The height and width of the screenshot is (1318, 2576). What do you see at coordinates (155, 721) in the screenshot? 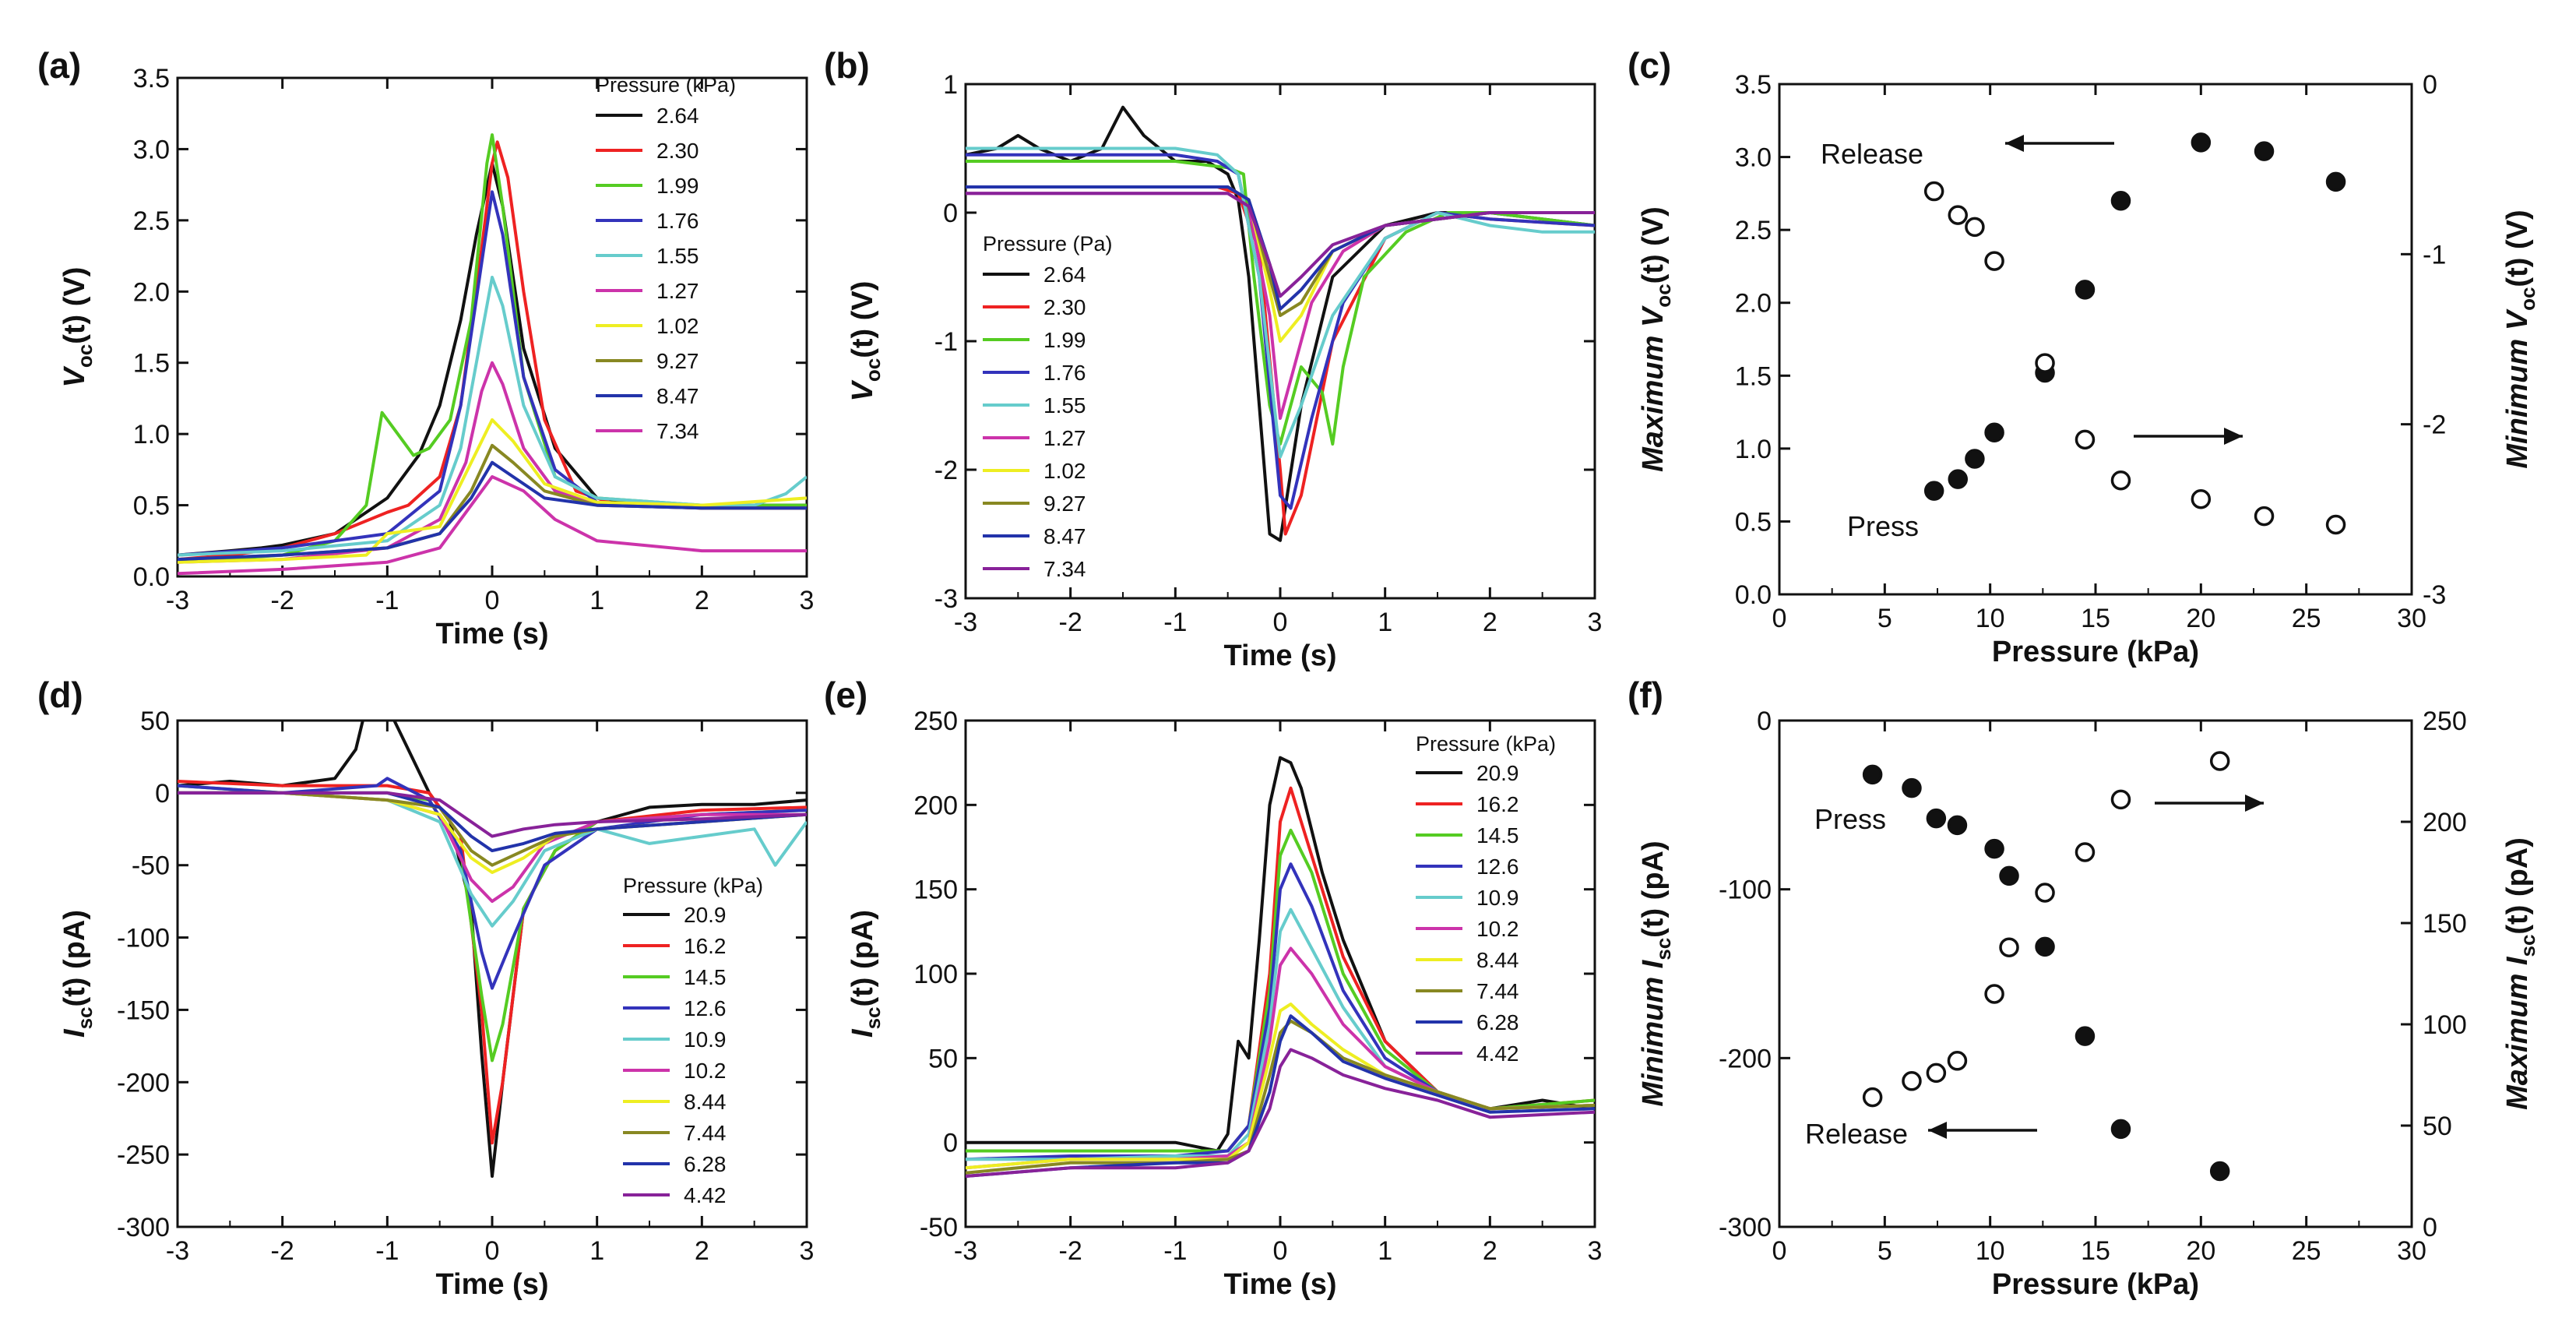
I see `y-tick-label: 50` at bounding box center [155, 721].